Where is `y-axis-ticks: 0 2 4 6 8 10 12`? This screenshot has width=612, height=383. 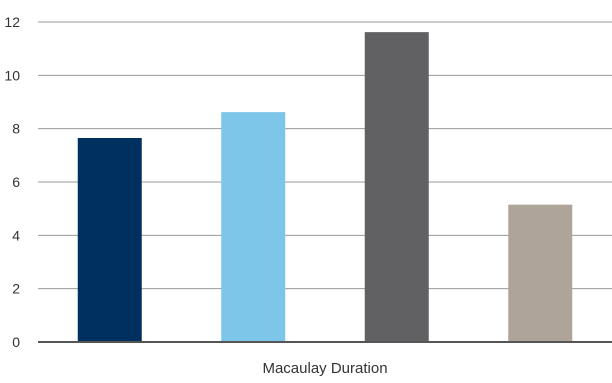
y-axis-ticks: 0 2 4 6 8 10 12 is located at coordinates (12, 182).